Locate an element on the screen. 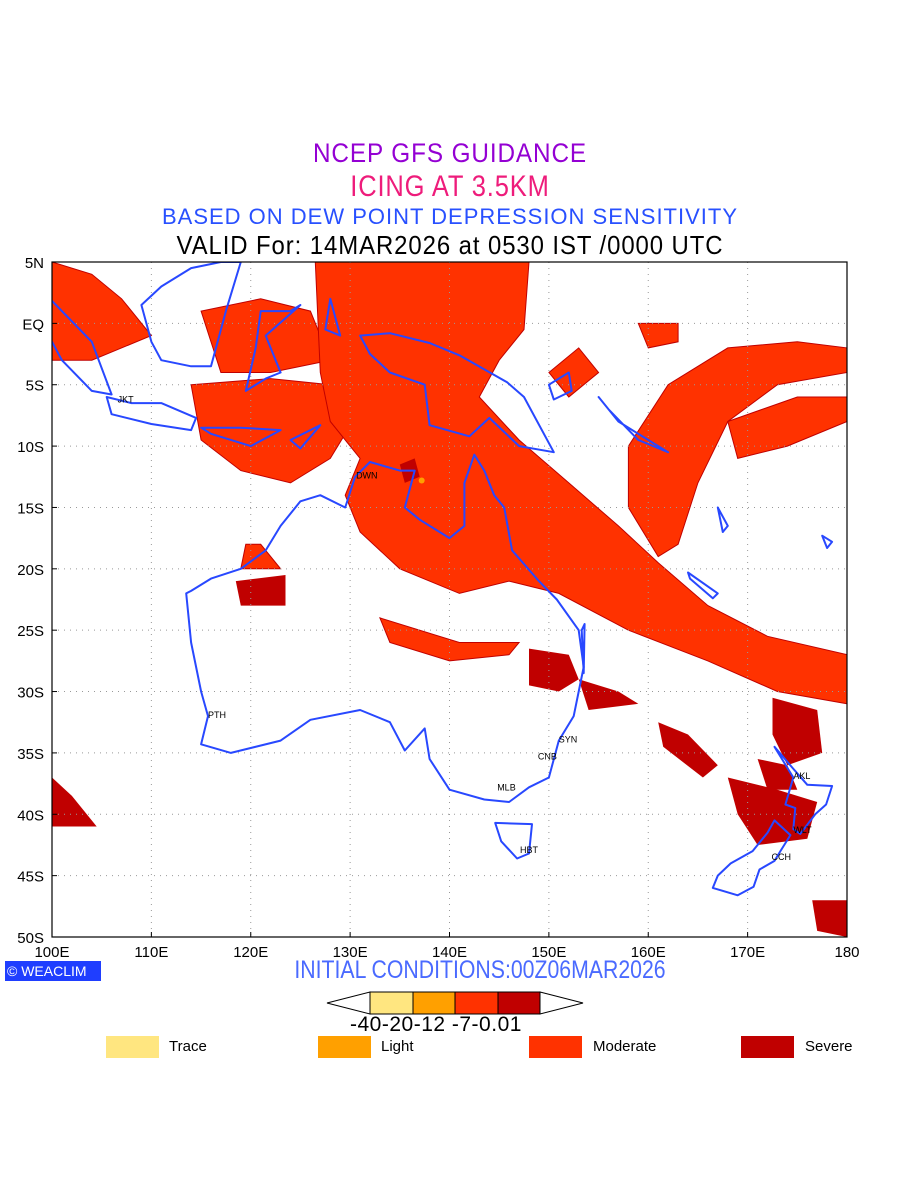 This screenshot has height=1200, width=900. lat-label: 35S is located at coordinates (30, 754).